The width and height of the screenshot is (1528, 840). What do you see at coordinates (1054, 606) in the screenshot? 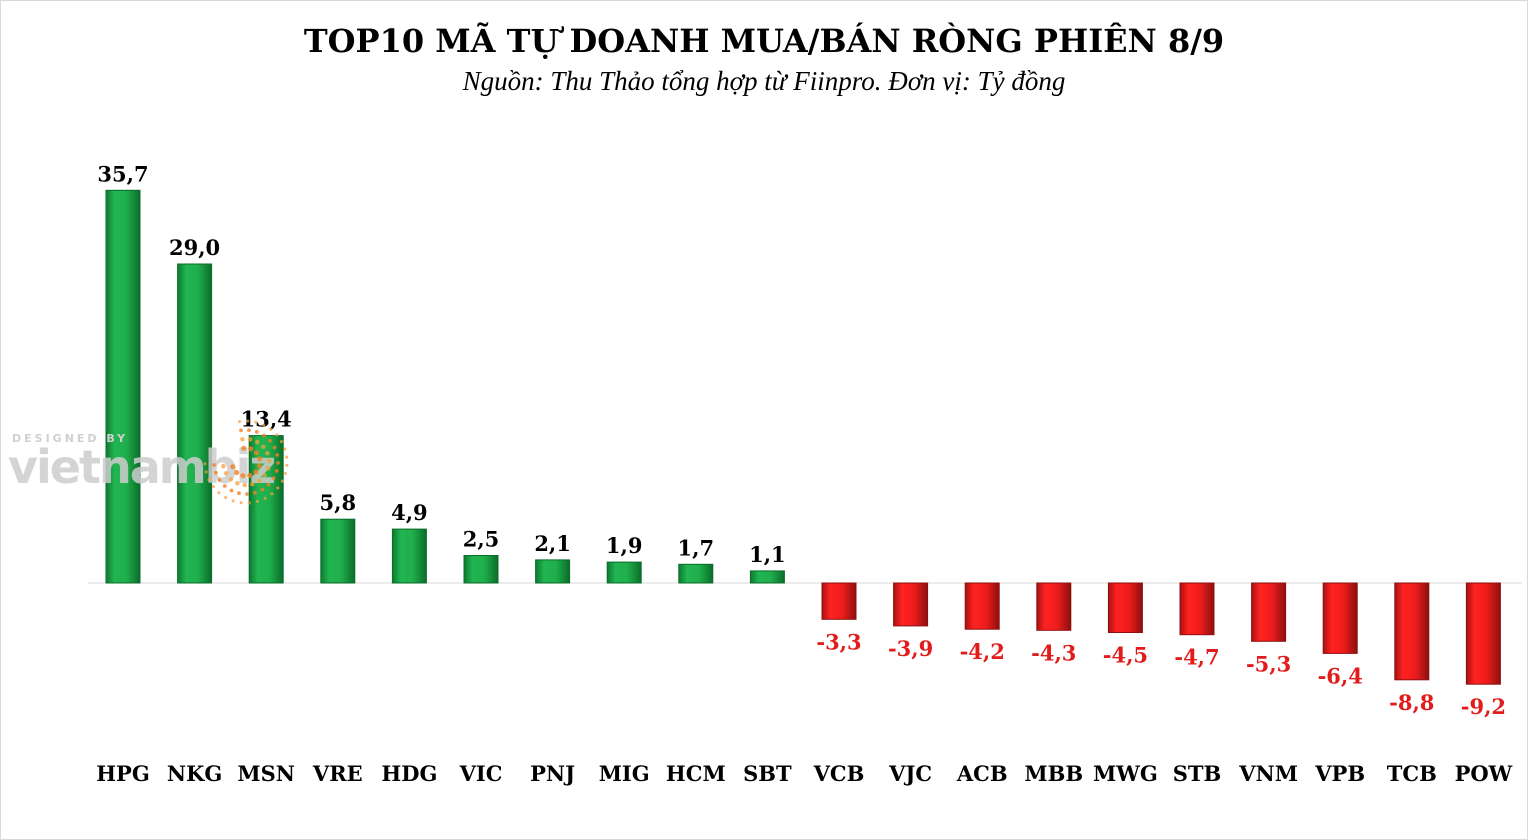
I see `bar-mbb` at bounding box center [1054, 606].